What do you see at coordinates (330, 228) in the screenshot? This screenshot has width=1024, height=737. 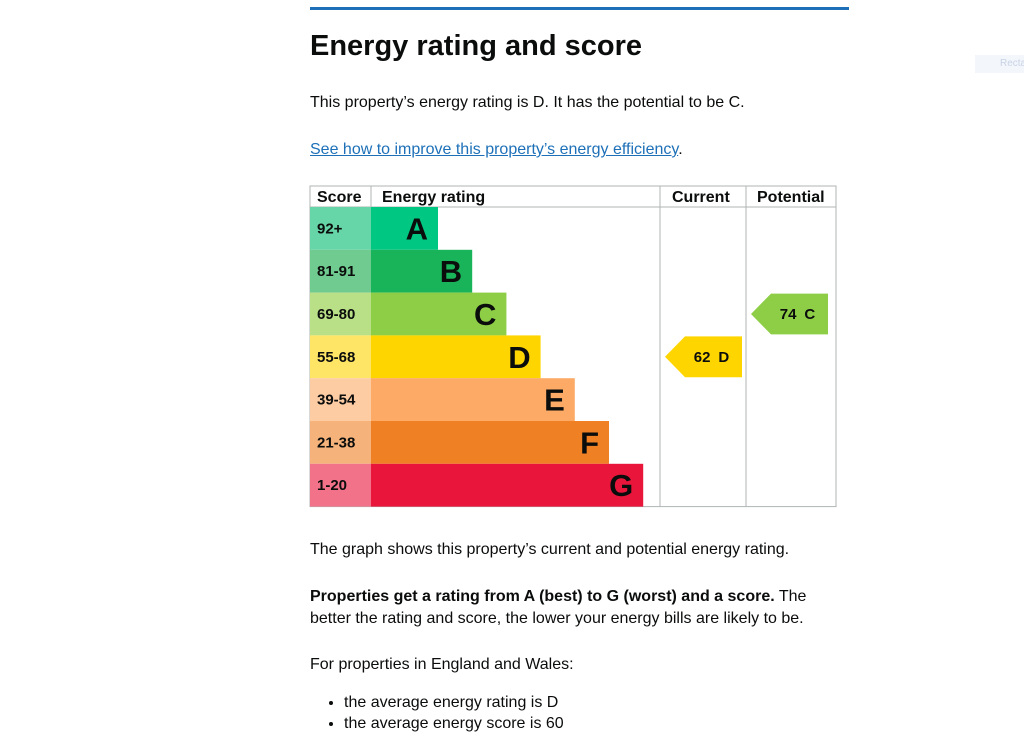 I see `band-score: 92+` at bounding box center [330, 228].